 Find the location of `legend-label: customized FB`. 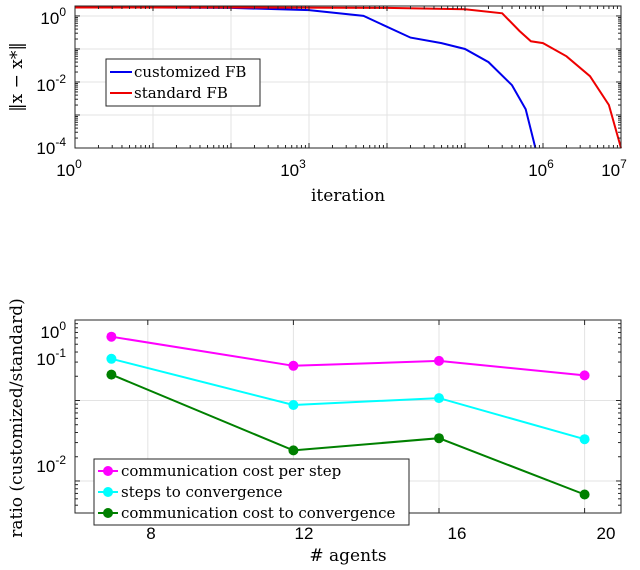

legend-label: customized FB is located at coordinates (190, 72).